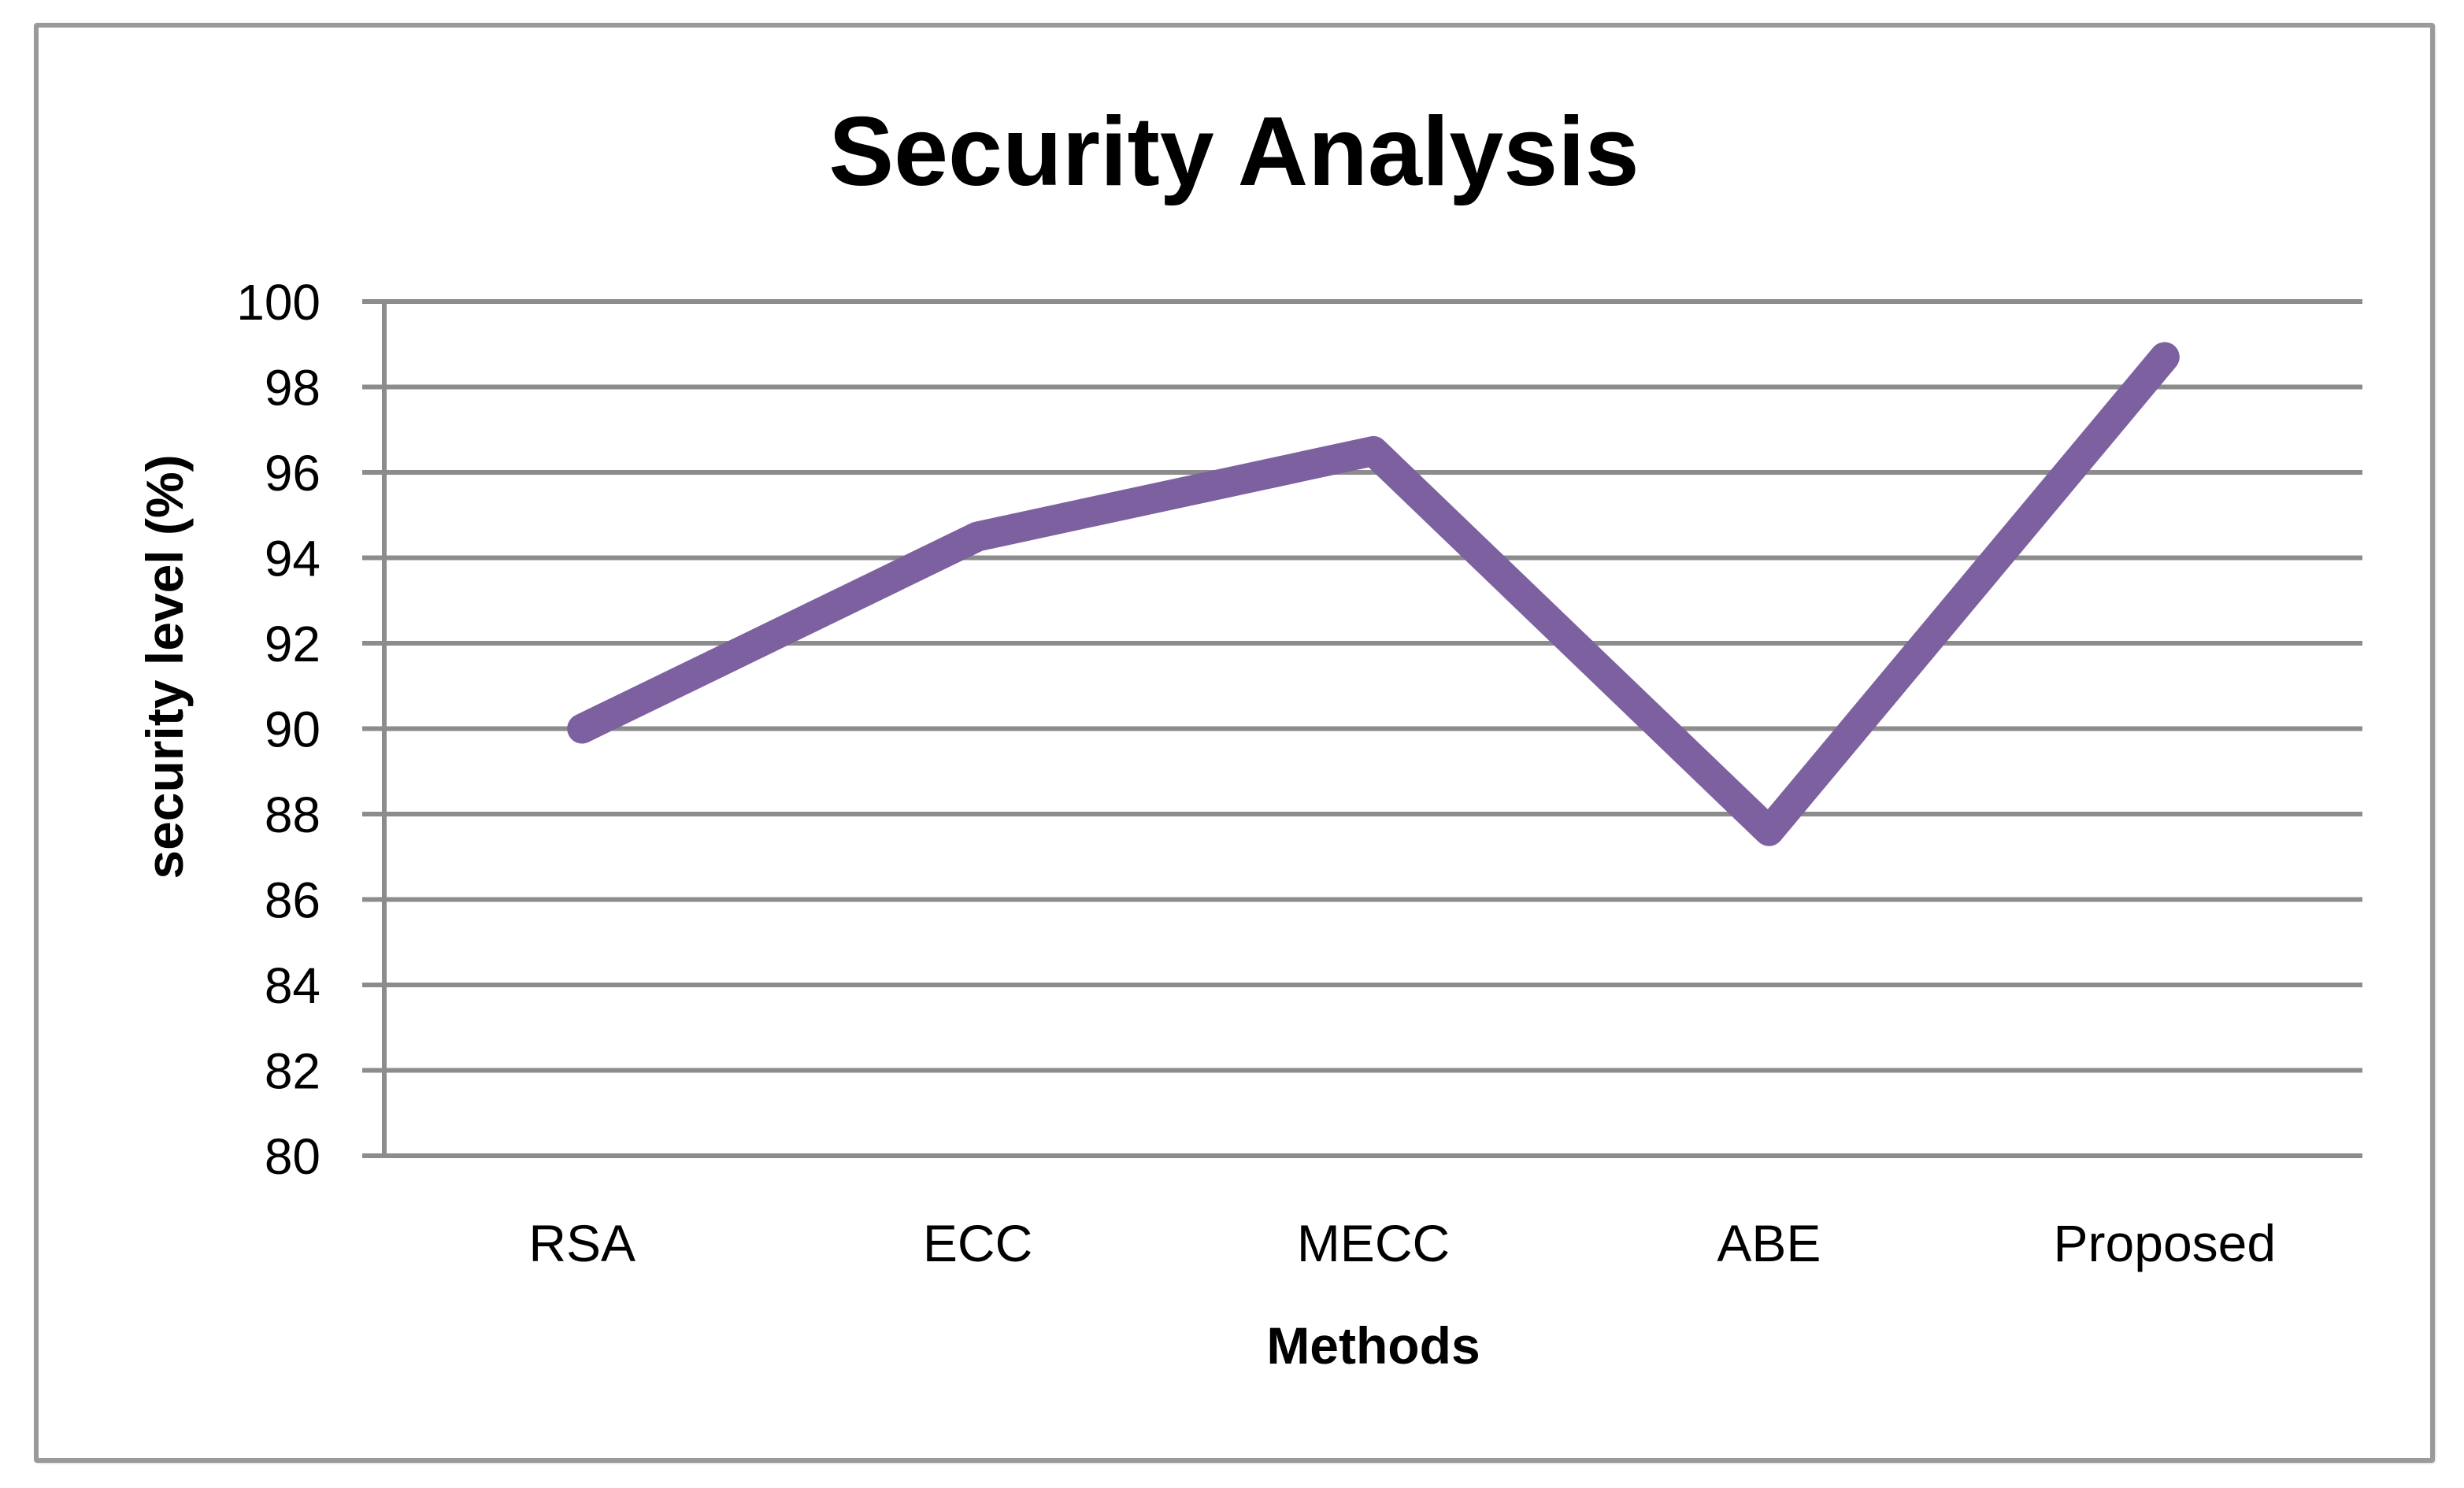 This screenshot has height=1488, width=2464. Describe the element at coordinates (164, 667) in the screenshot. I see `y-axis-title: security level (%)` at that location.